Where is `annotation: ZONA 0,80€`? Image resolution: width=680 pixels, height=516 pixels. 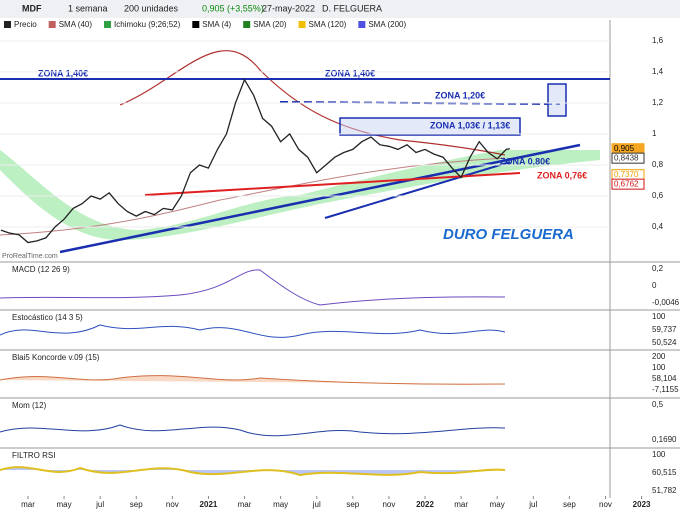 annotation: ZONA 0,80€ is located at coordinates (525, 161).